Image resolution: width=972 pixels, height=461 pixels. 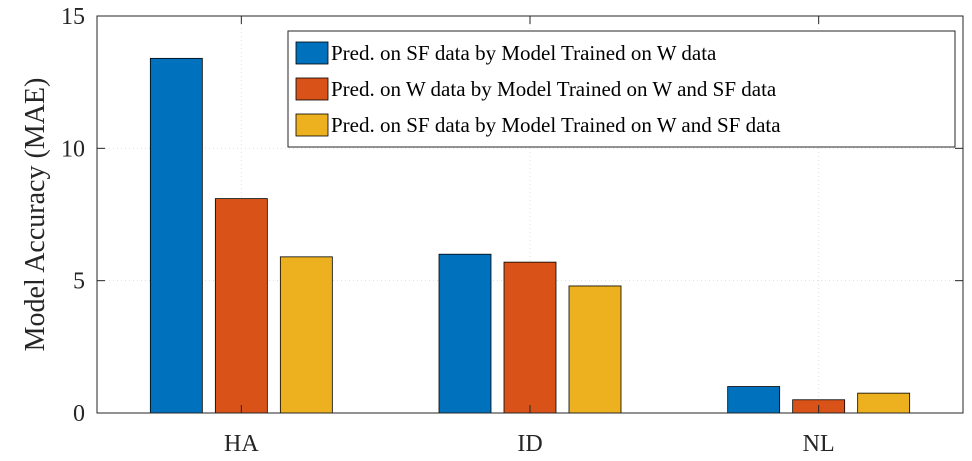 I want to click on x-tick-label-id: ID, so click(x=529, y=444).